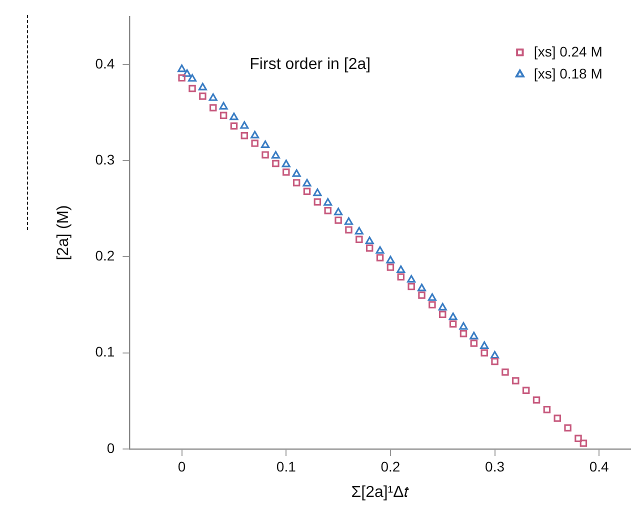  What do you see at coordinates (63, 232) in the screenshot?
I see `y-axis-title: [2a] (M)` at bounding box center [63, 232].